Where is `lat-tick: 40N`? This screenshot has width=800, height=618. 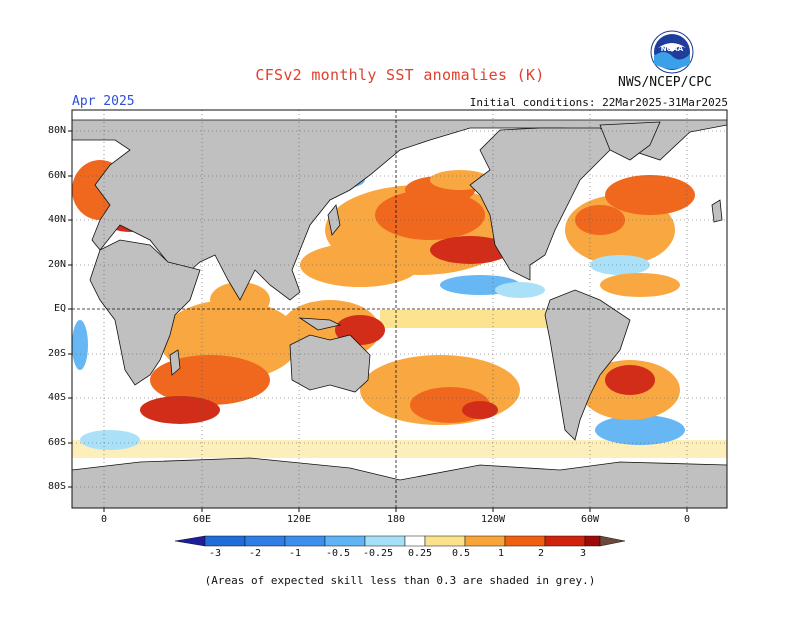
lat-tick: 40N is located at coordinates (56, 219).